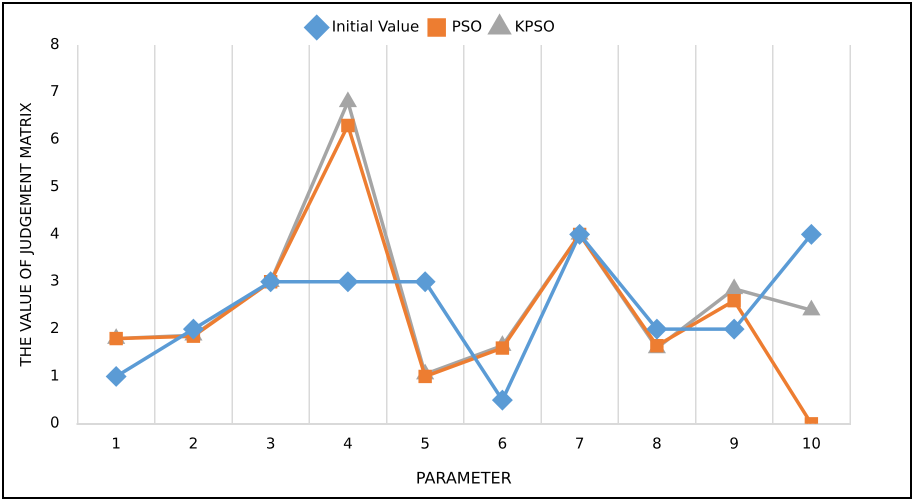  What do you see at coordinates (657, 443) in the screenshot?
I see `x-tick-label: 8` at bounding box center [657, 443].